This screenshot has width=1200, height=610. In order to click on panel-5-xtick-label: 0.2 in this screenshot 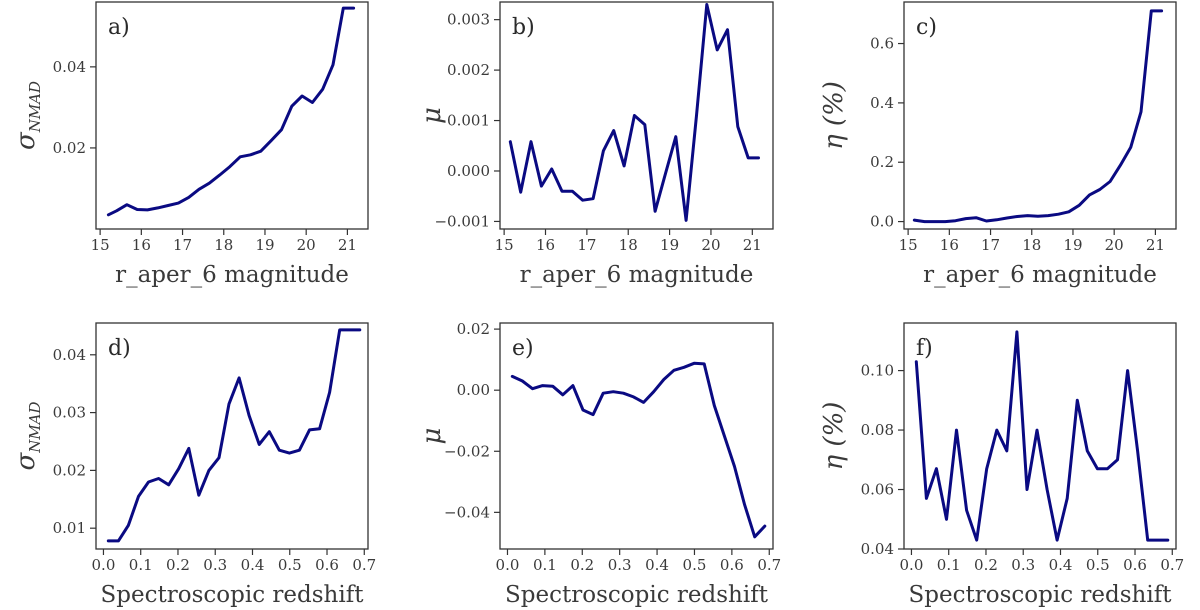, I will do `click(582, 565)`.